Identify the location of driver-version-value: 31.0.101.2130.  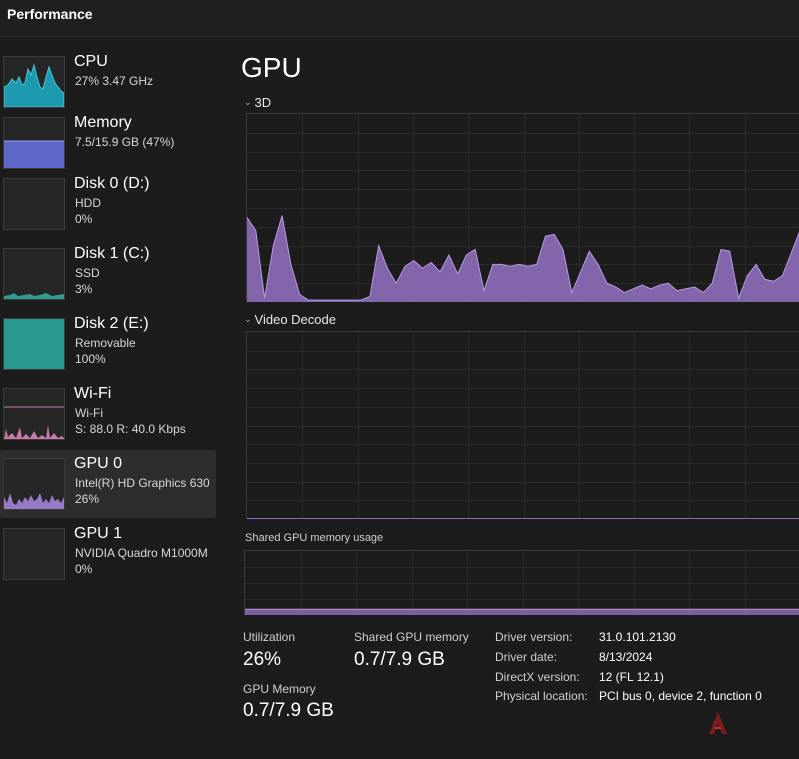
(637, 637).